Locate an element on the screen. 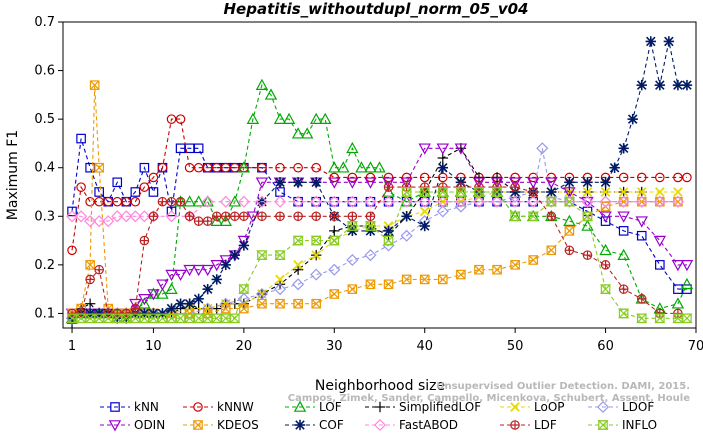  legend-marker-odin is located at coordinates (115, 426).